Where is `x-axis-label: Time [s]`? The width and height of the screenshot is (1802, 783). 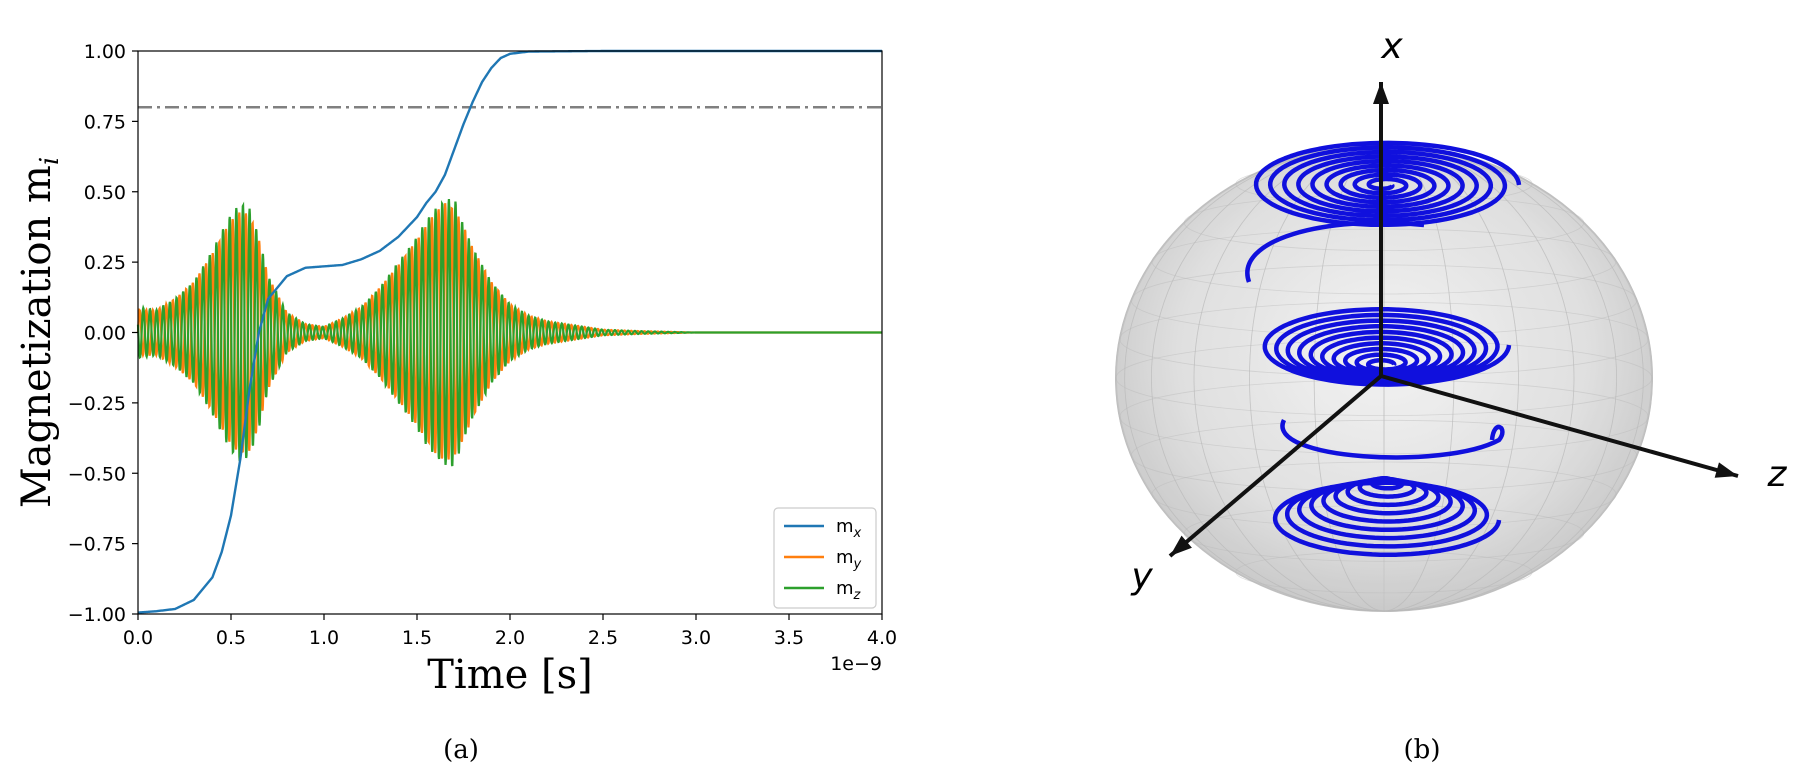 x-axis-label: Time [s] is located at coordinates (510, 675).